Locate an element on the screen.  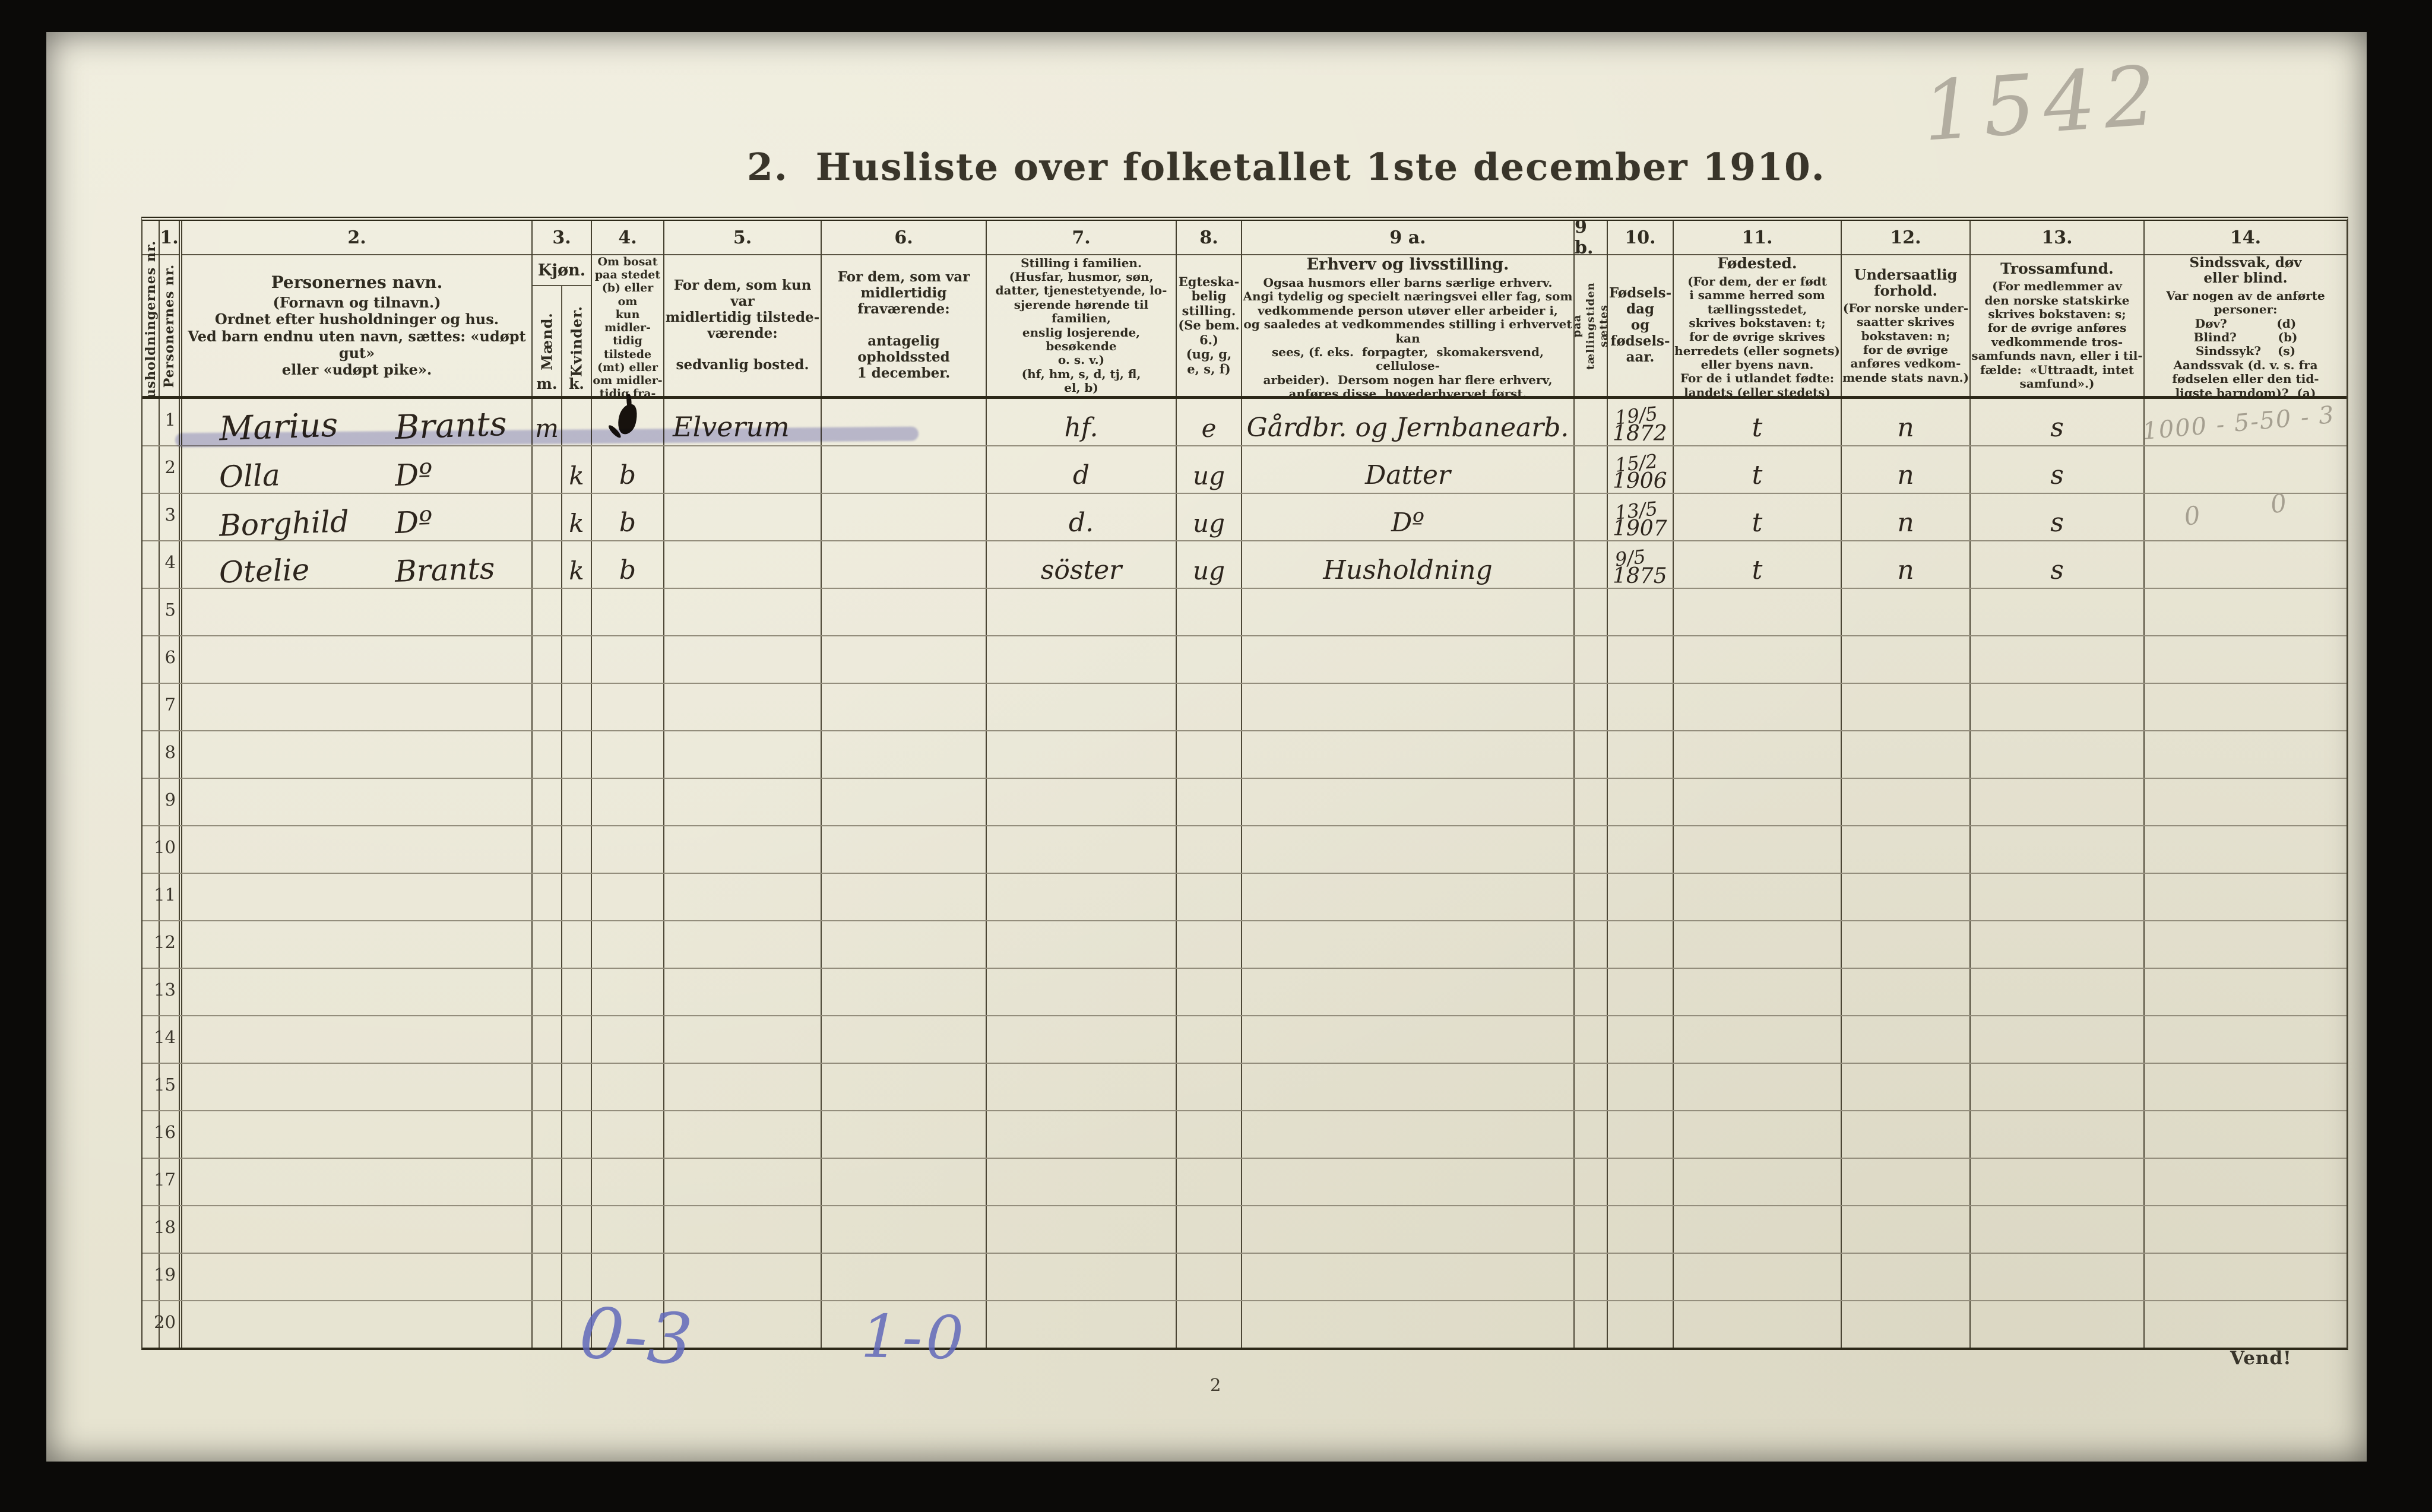
column-title: Personernes navn. is located at coordinates (357, 282).